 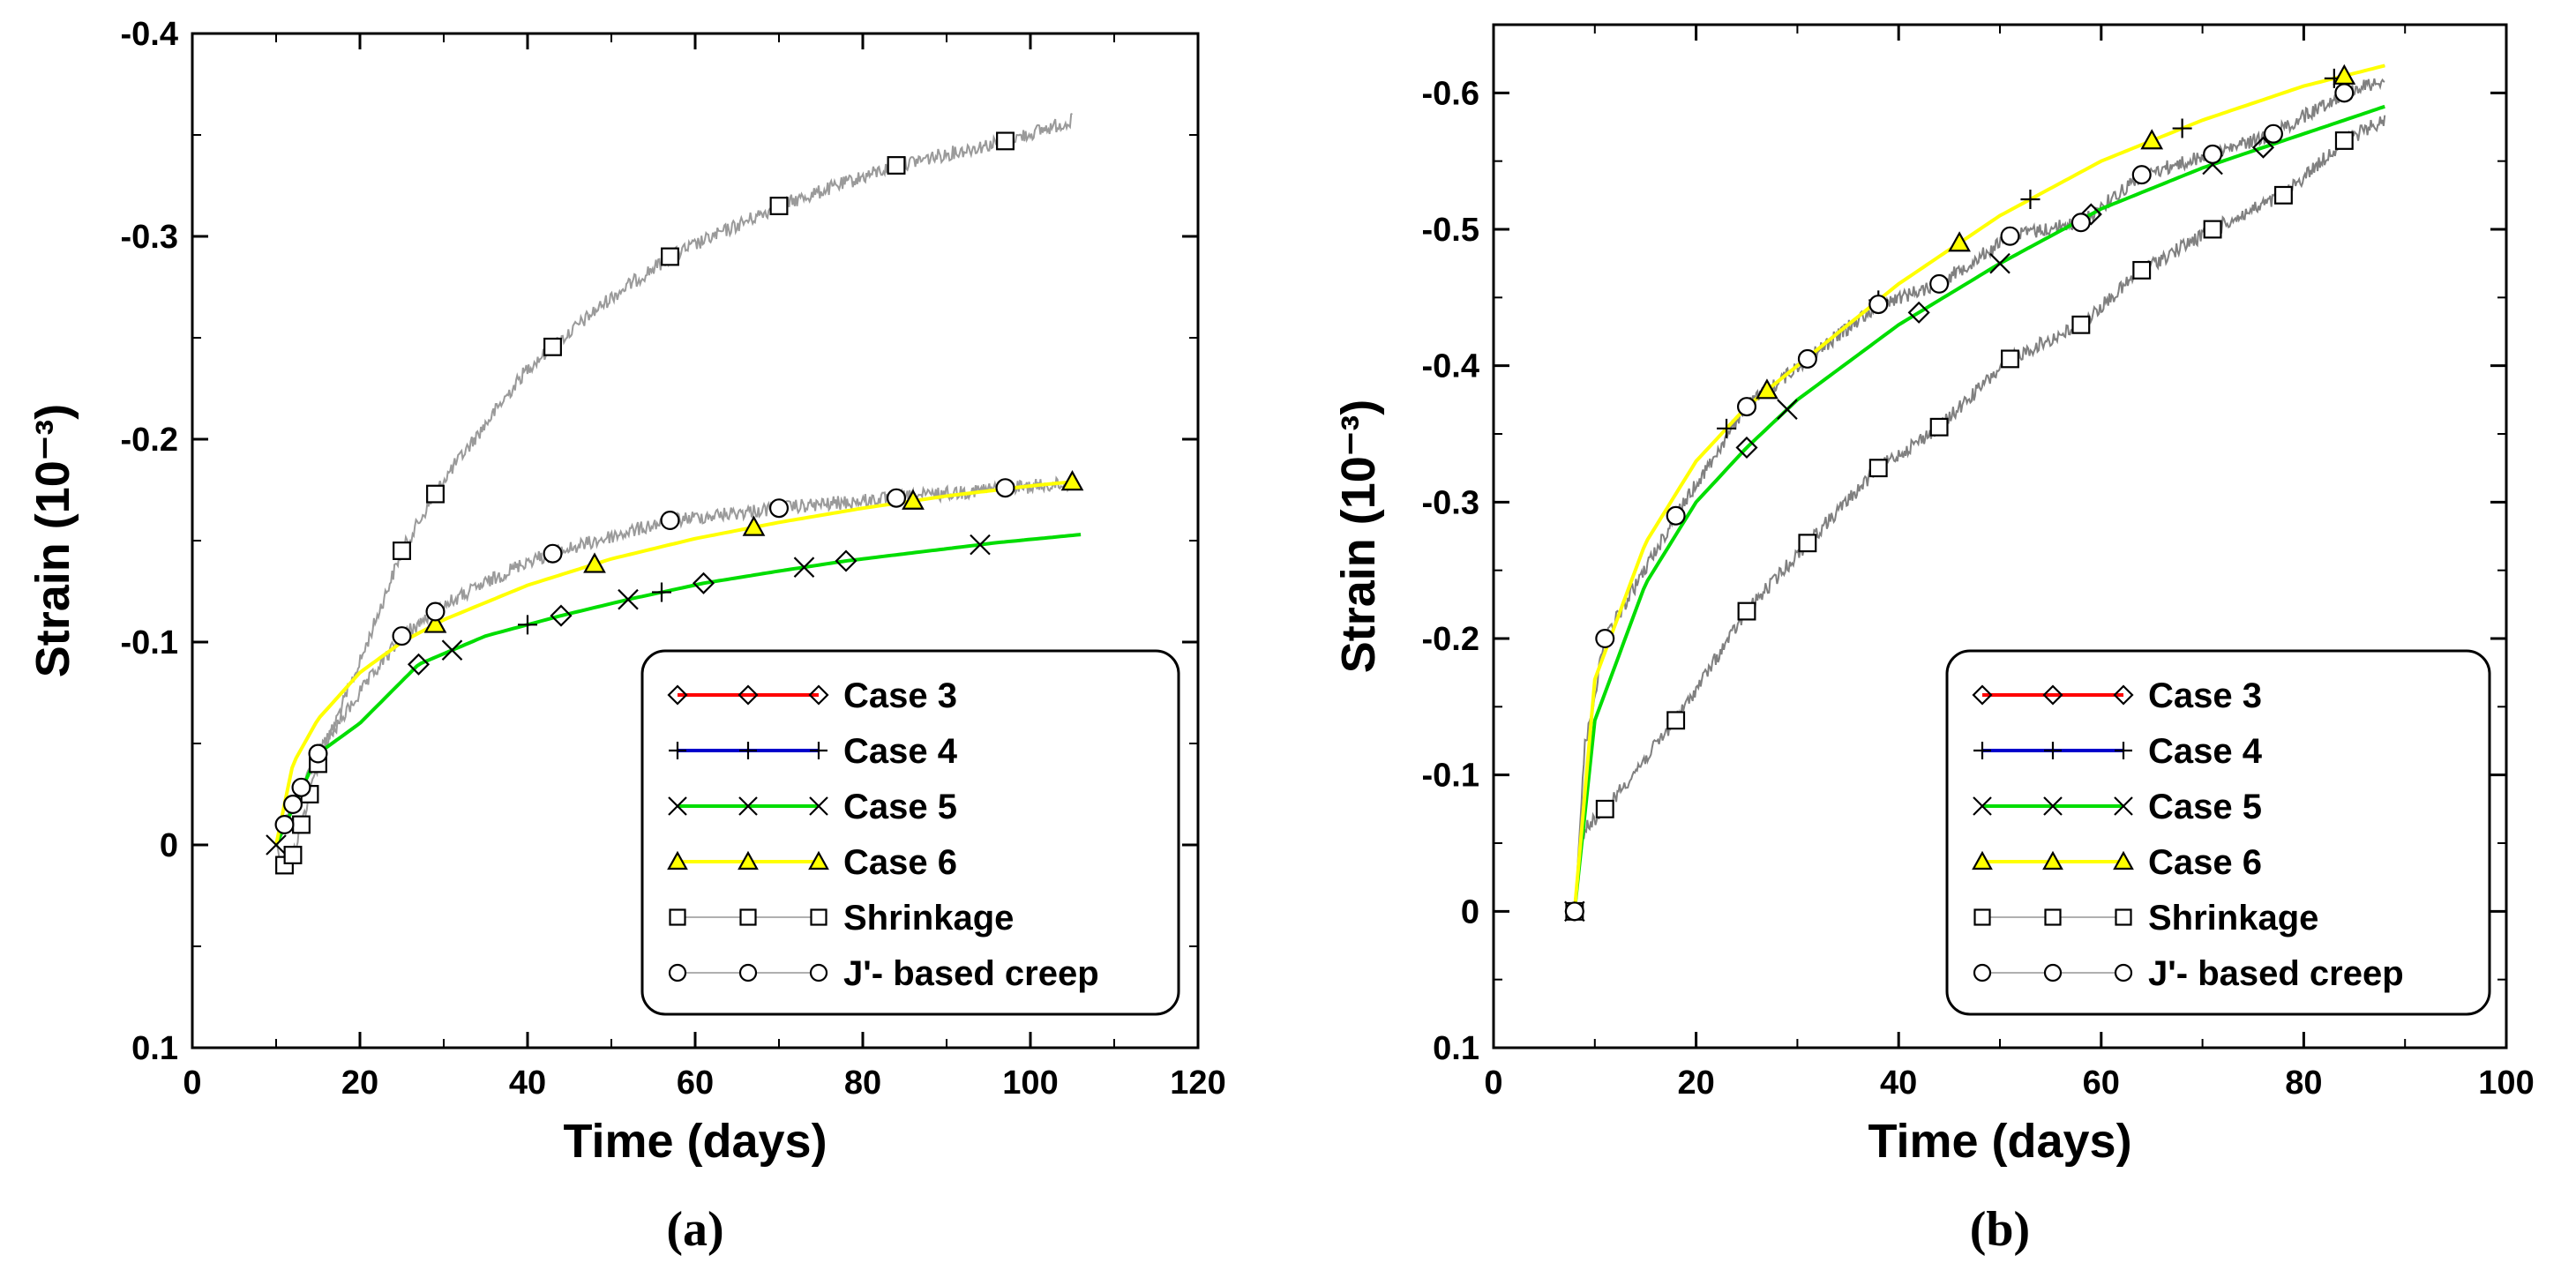 What do you see at coordinates (2205, 695) in the screenshot?
I see `legend-label: Case 3` at bounding box center [2205, 695].